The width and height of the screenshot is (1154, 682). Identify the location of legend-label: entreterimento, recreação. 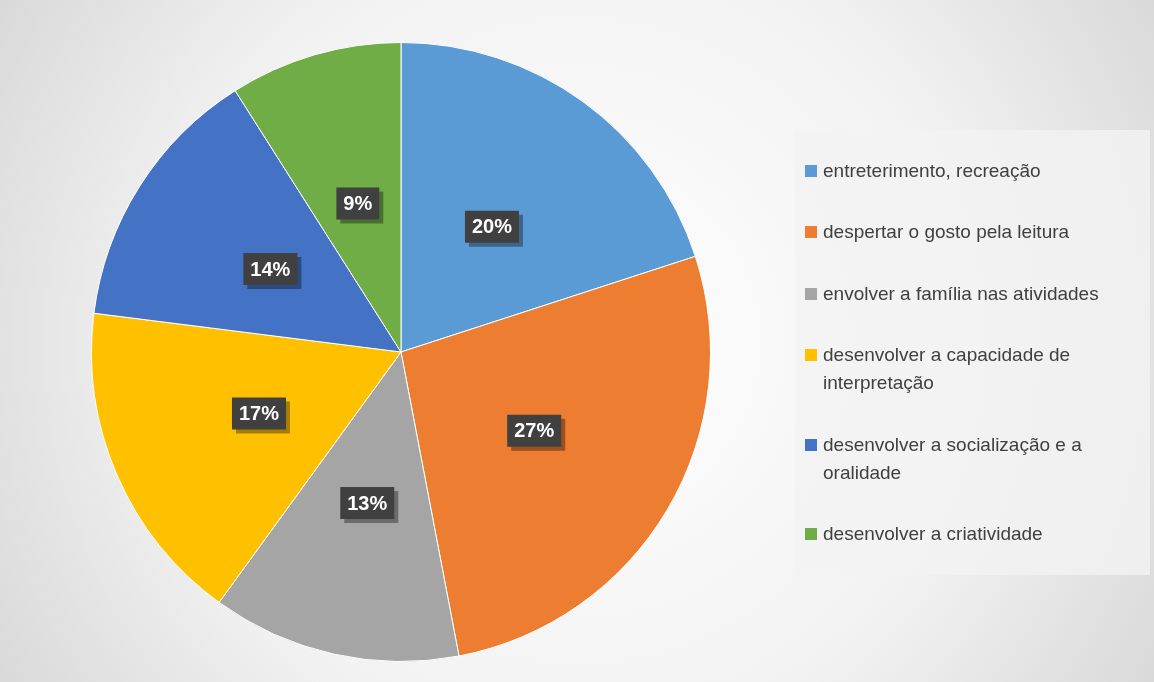
(932, 170).